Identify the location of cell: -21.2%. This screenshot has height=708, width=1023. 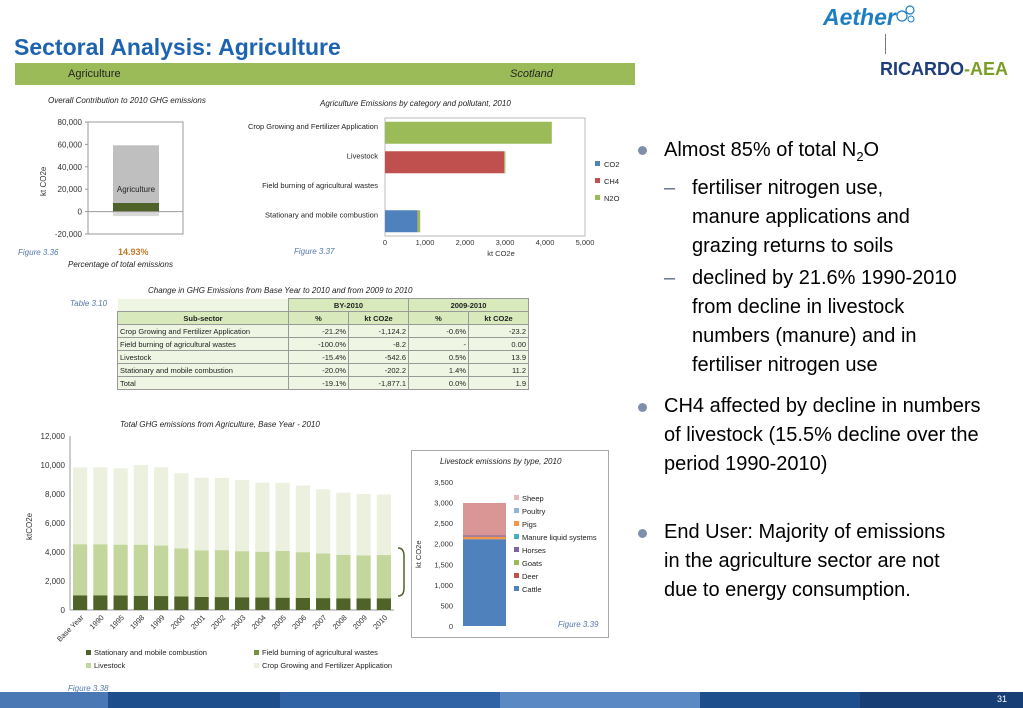
(318, 331).